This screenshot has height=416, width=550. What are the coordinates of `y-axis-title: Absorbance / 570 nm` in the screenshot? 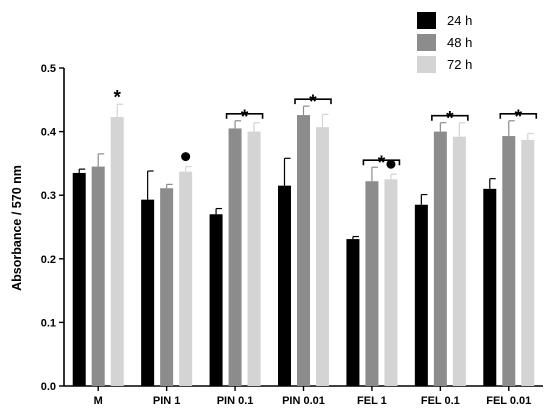 It's located at (17, 228).